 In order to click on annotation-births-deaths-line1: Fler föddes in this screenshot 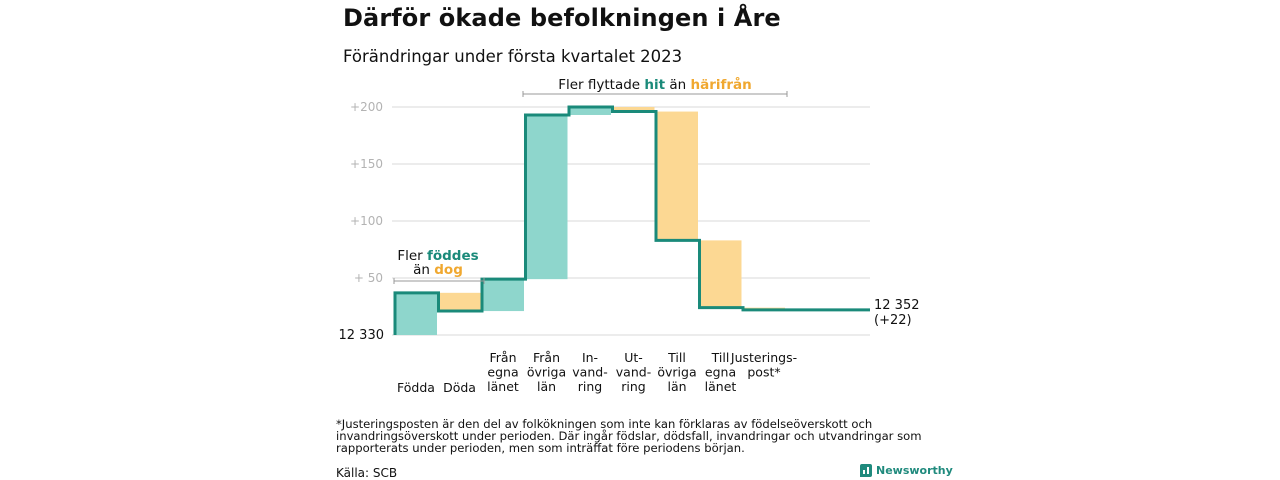, I will do `click(437, 256)`.